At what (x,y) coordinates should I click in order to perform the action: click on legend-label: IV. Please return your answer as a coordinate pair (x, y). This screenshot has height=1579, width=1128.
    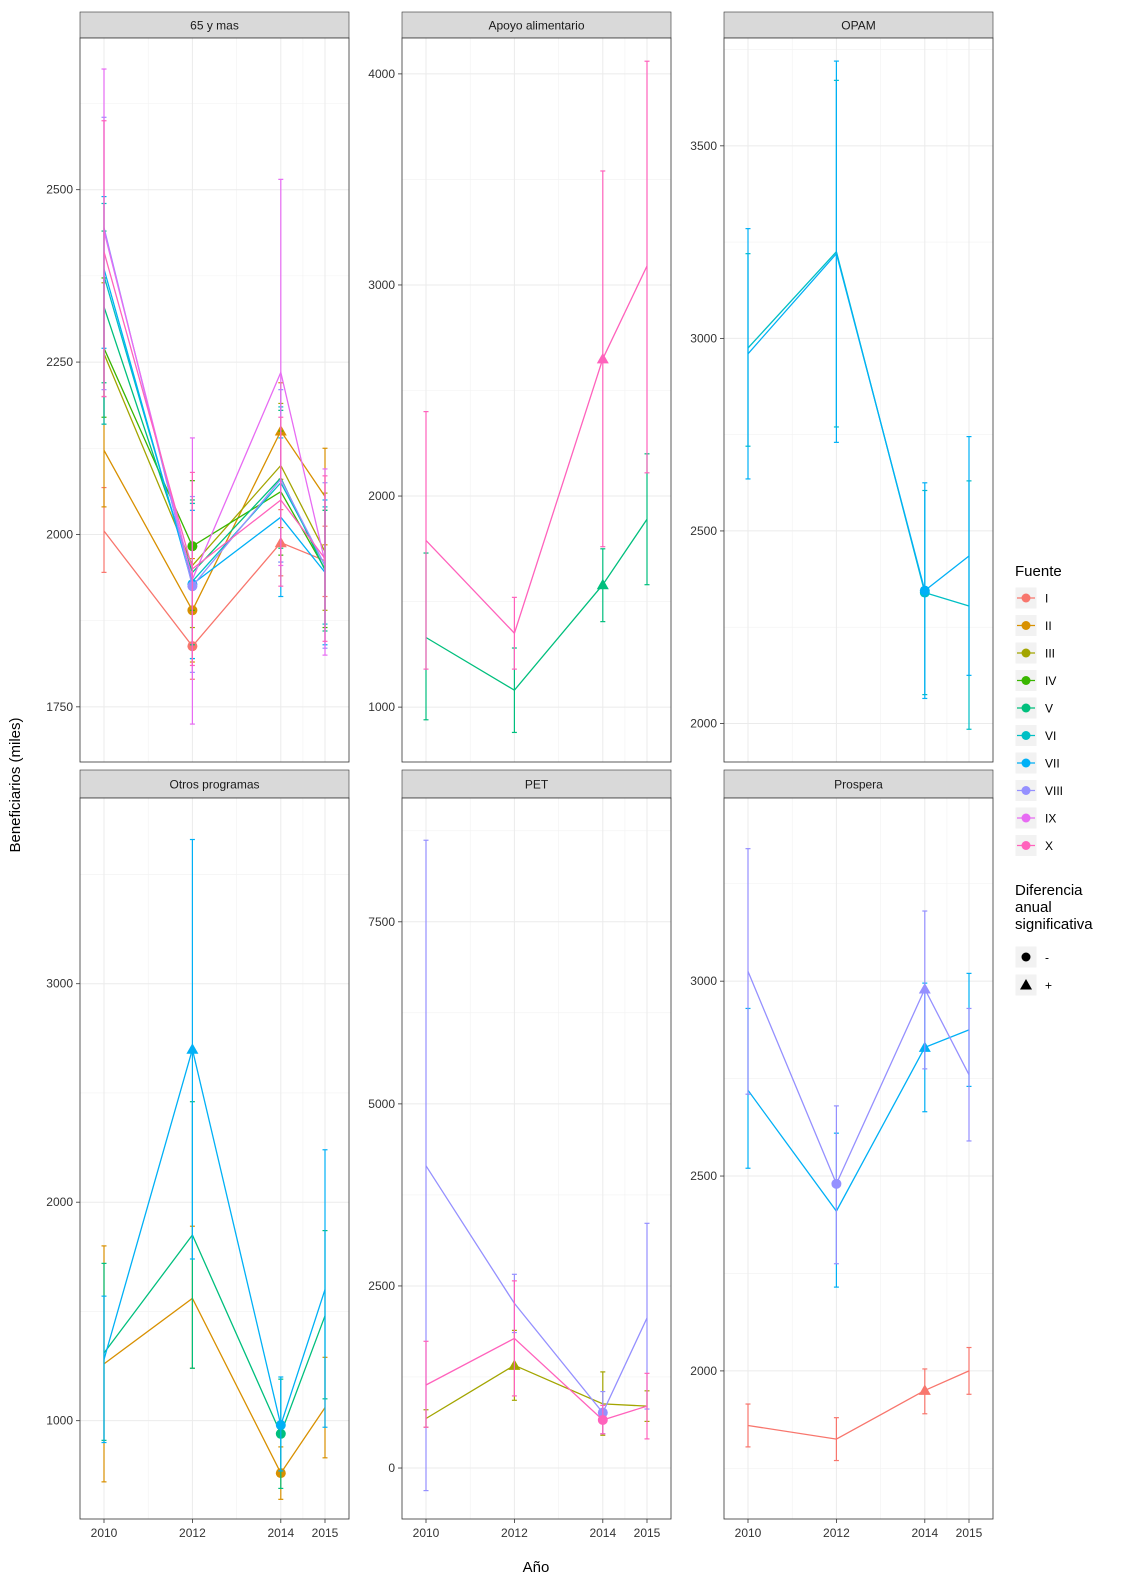
    Looking at the image, I should click on (1050, 681).